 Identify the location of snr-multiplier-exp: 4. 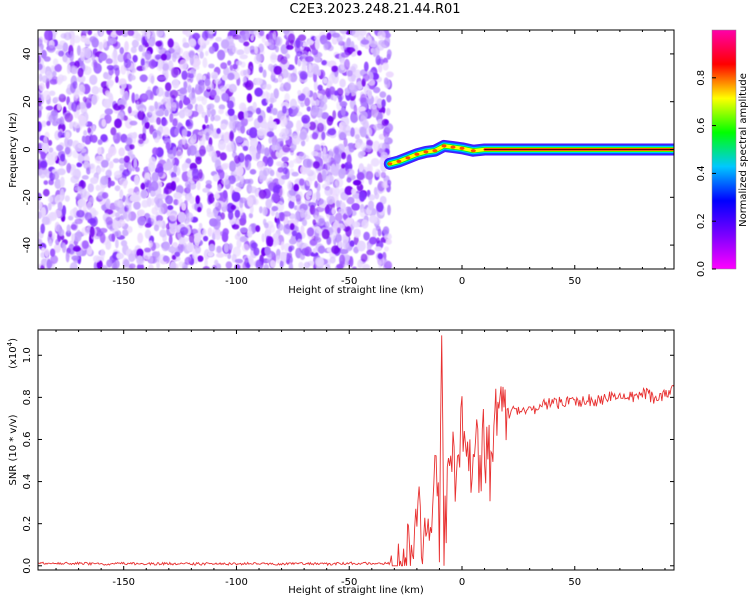
(10, 343).